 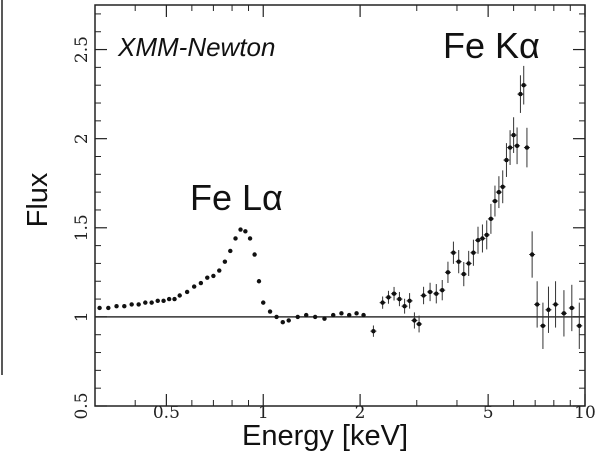 What do you see at coordinates (236, 197) in the screenshot?
I see `fe-l-alpha-label: Fe Lα` at bounding box center [236, 197].